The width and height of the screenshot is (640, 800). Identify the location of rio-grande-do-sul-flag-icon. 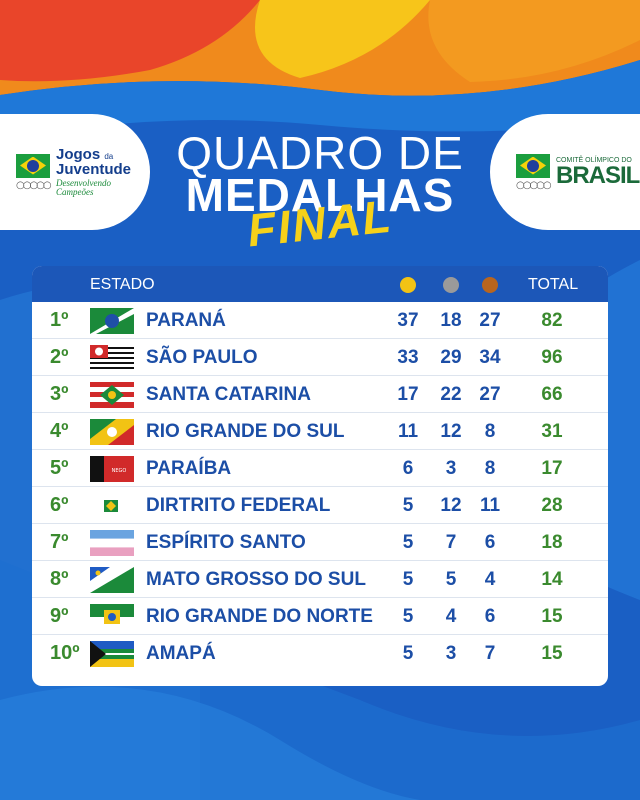
(112, 432).